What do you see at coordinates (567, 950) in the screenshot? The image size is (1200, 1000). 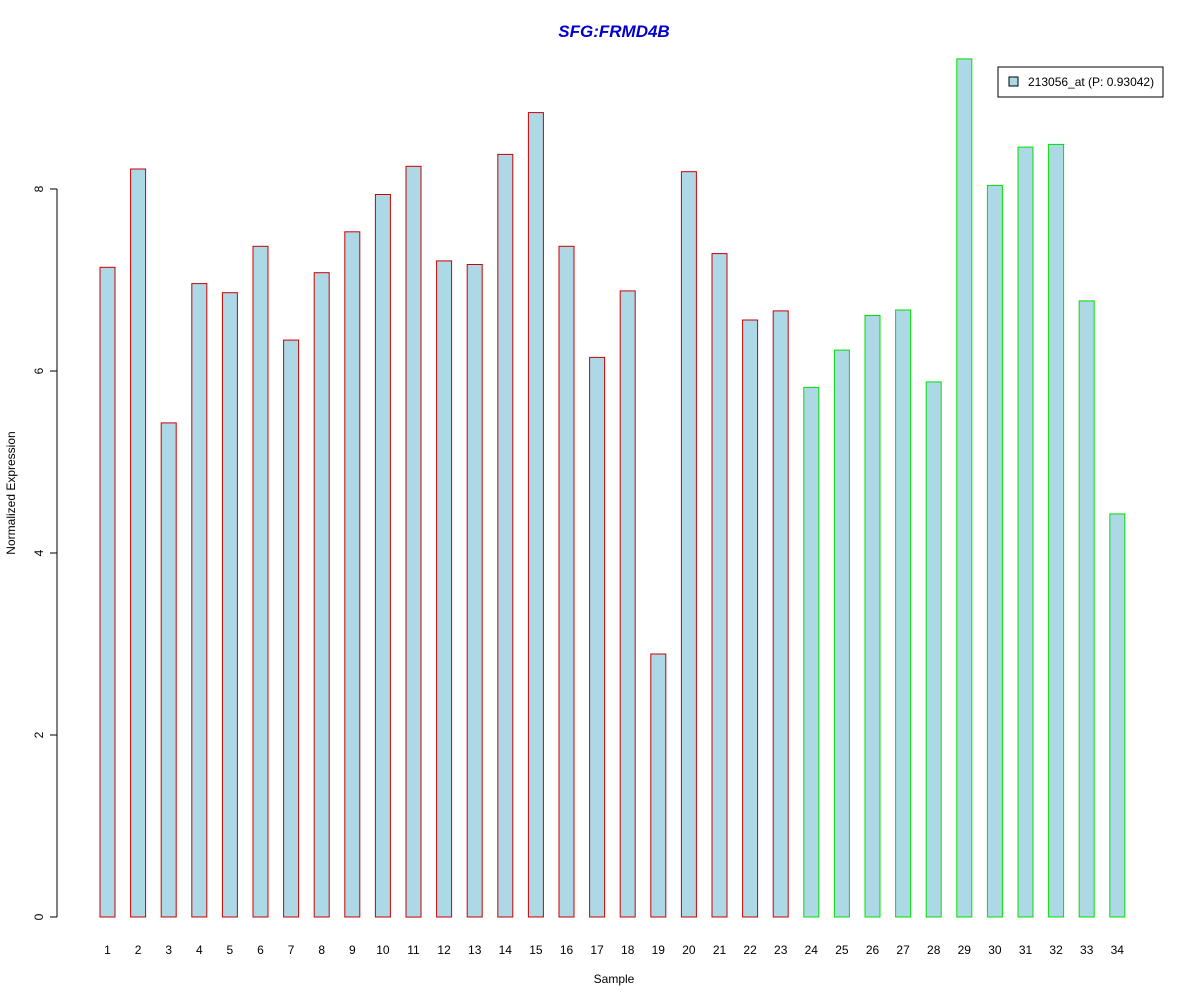 I see `x-tick-label: 16` at bounding box center [567, 950].